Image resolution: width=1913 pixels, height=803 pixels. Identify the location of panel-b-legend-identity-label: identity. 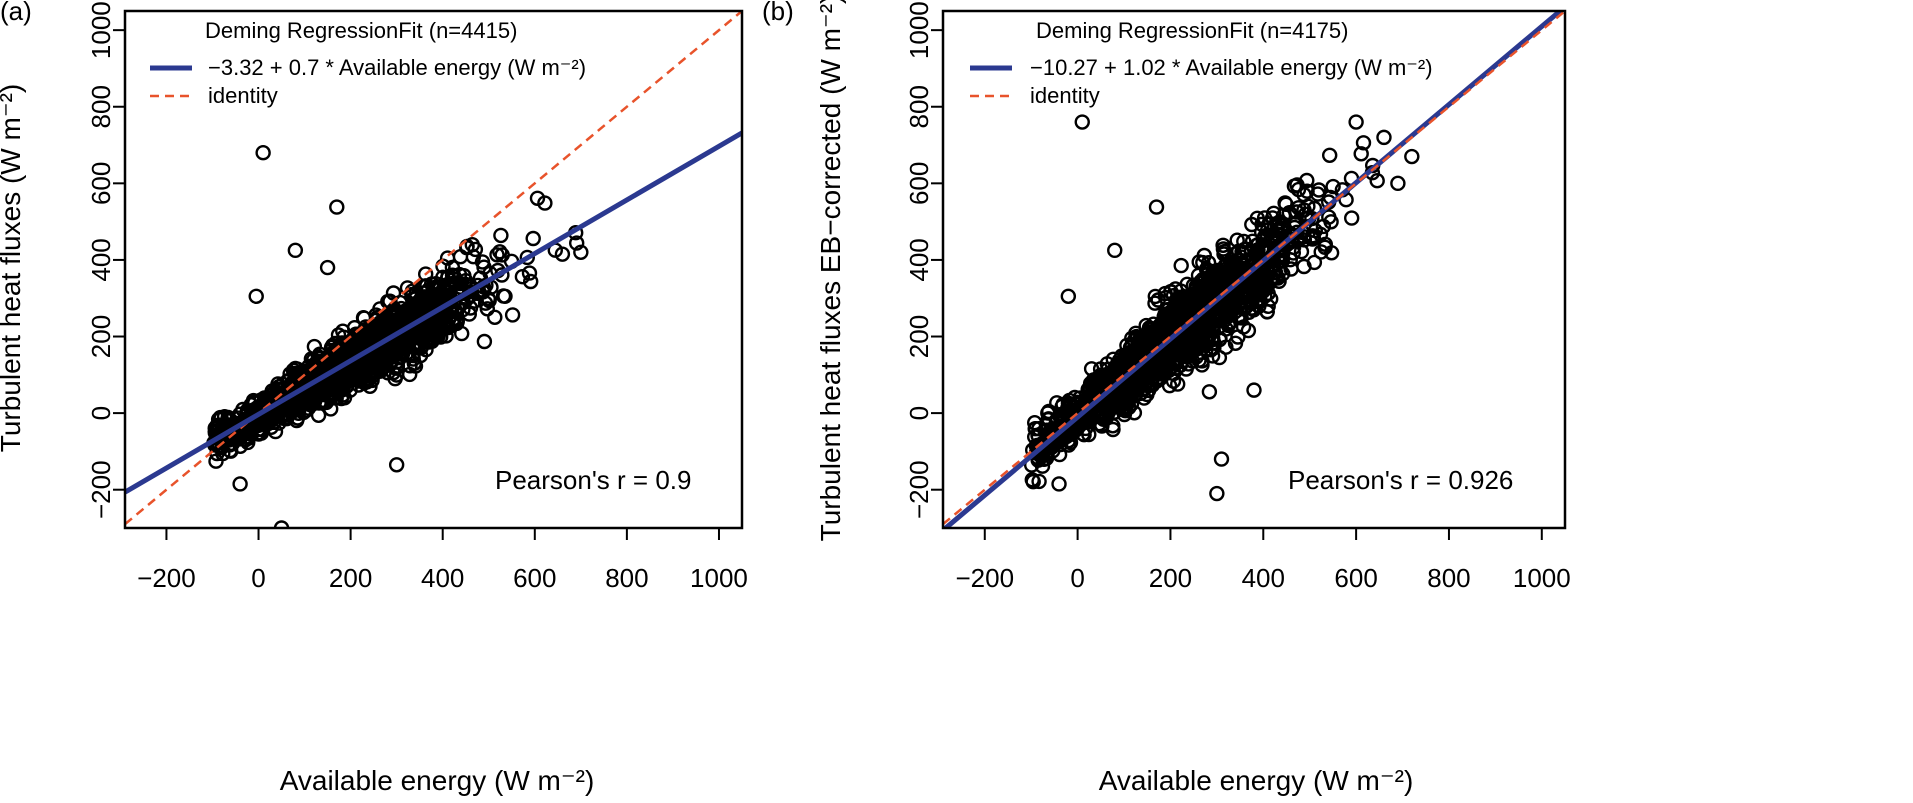
(1065, 95).